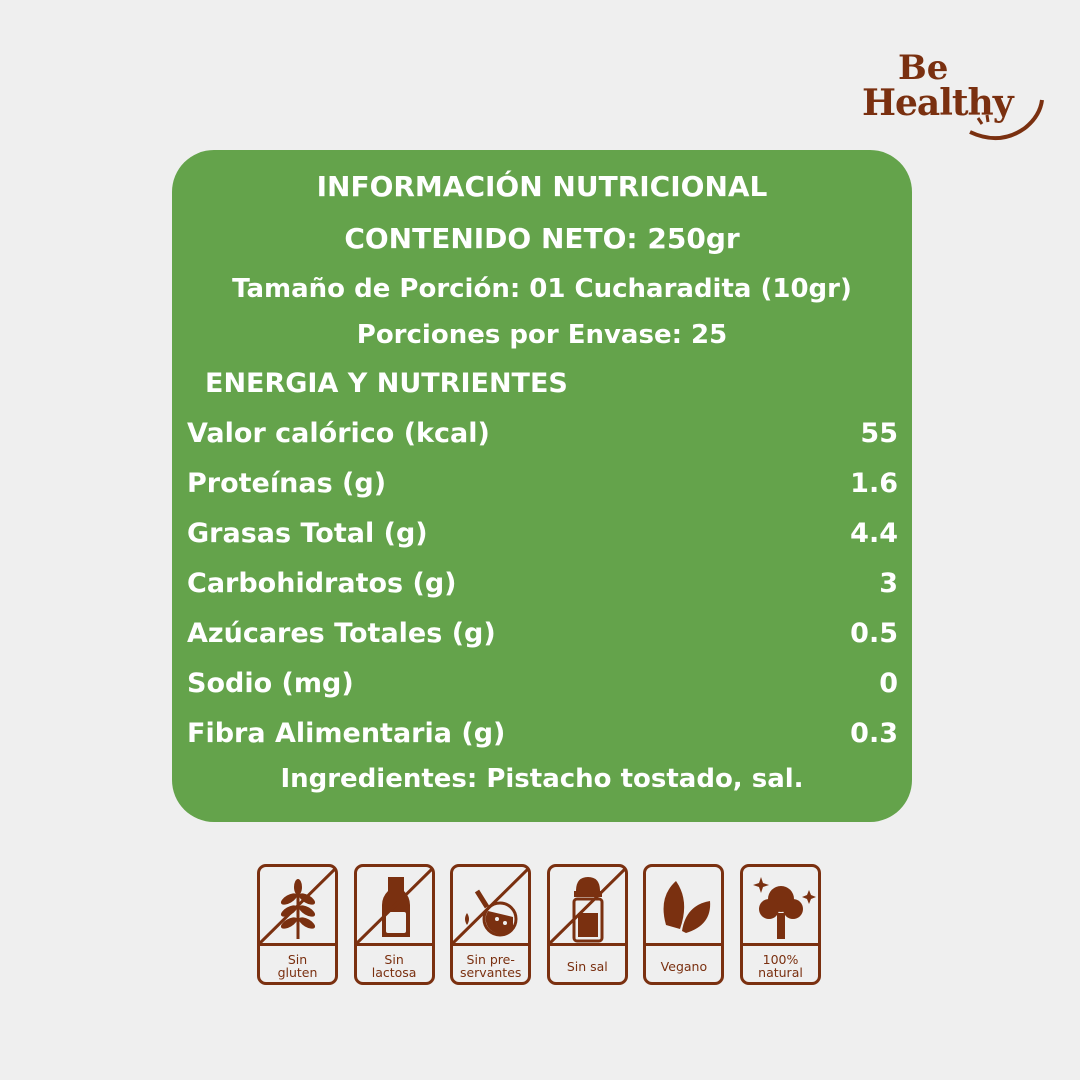 The image size is (1080, 1080). What do you see at coordinates (687, 907) in the screenshot?
I see `leaves-icon` at bounding box center [687, 907].